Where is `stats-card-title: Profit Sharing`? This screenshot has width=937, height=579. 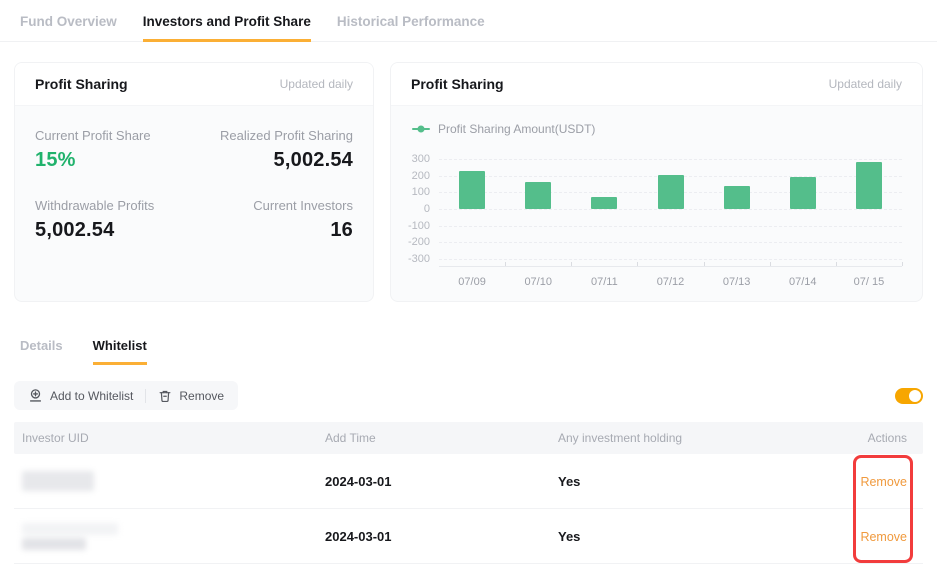 stats-card-title: Profit Sharing is located at coordinates (81, 84).